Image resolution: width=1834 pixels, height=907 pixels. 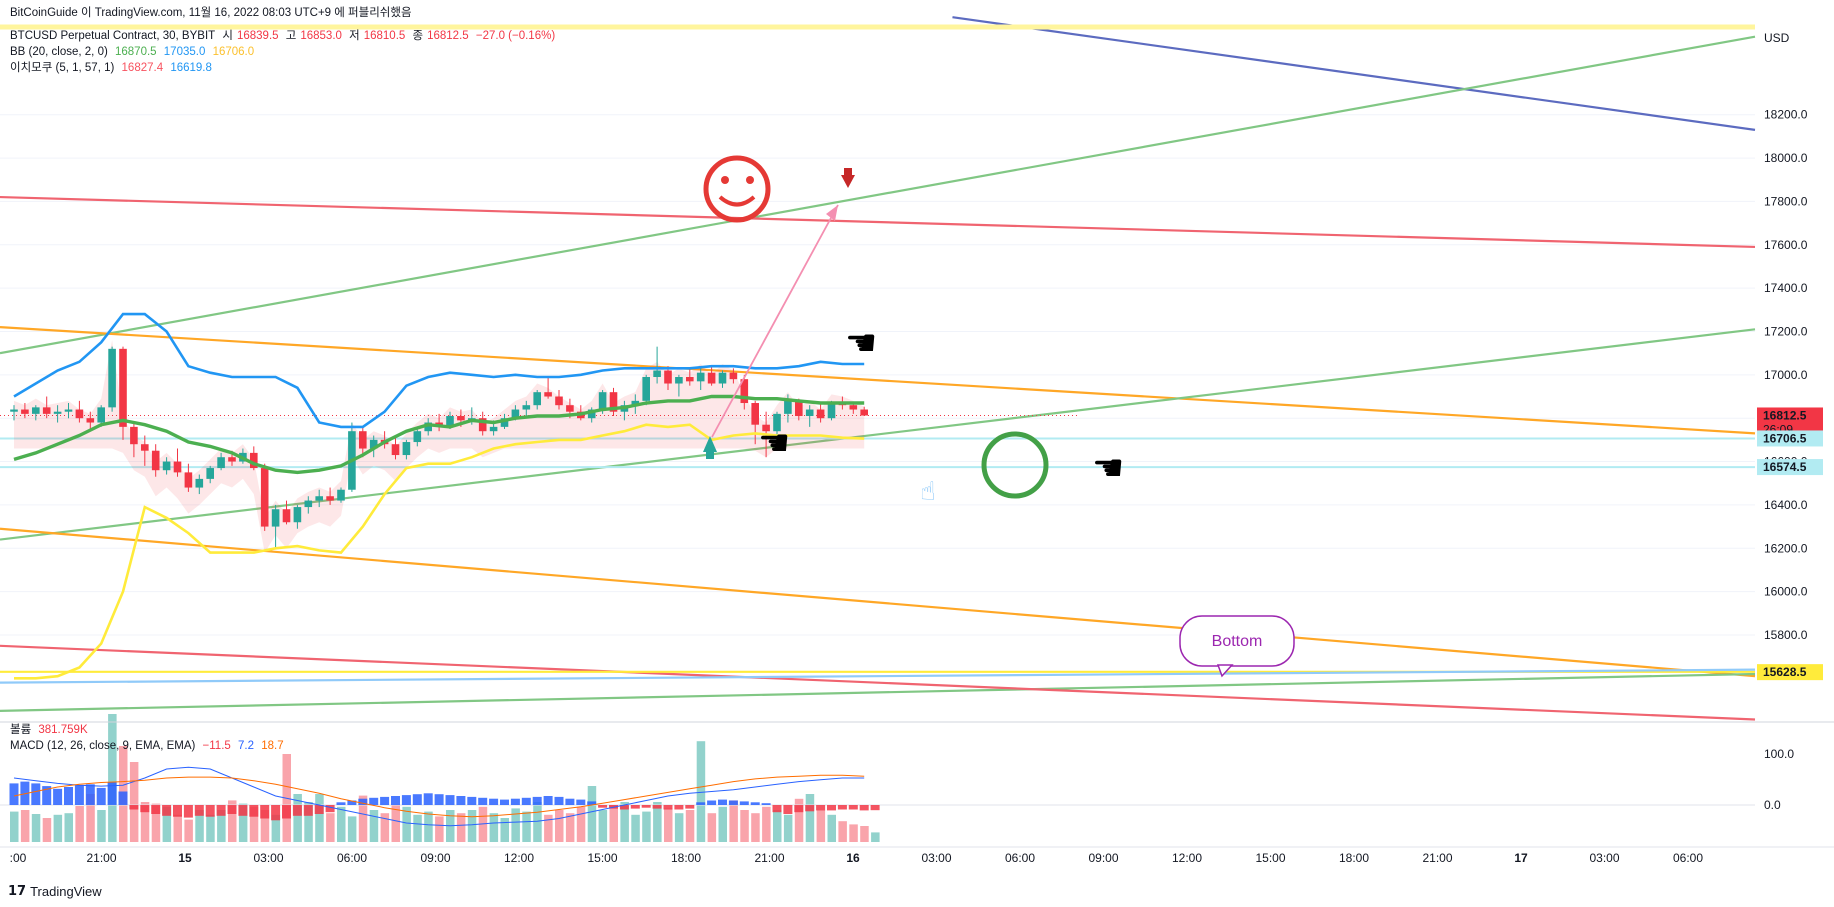 I want to click on time-tick-label: 03:00, so click(x=1604, y=858).